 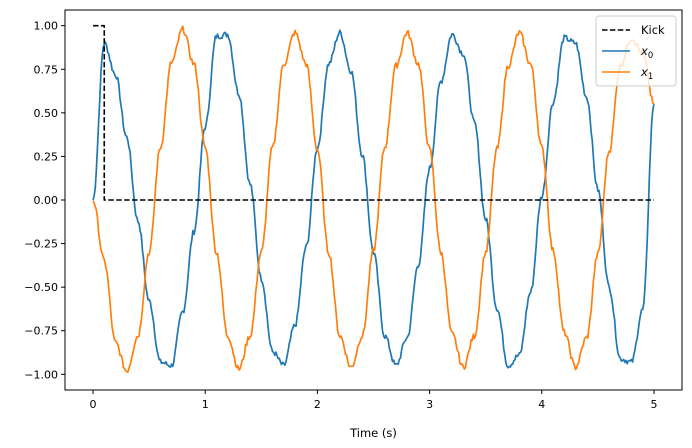 I want to click on y-axis: 1.00 0.75 0.50 0.25 0.00 −0.25 −0.50 −0.75 −1.00, so click(x=44, y=200).